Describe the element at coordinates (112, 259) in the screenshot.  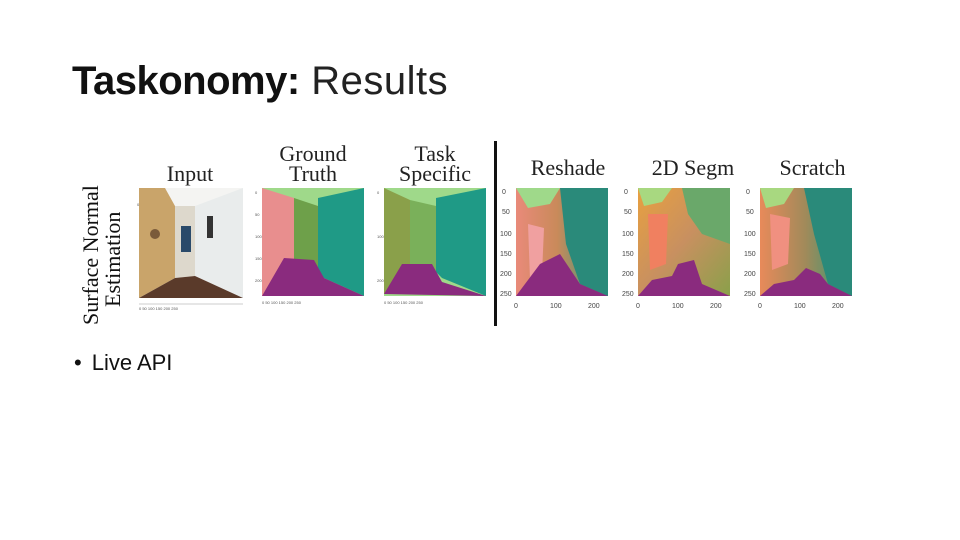
I see `row-label-line2: Estimation` at that location.